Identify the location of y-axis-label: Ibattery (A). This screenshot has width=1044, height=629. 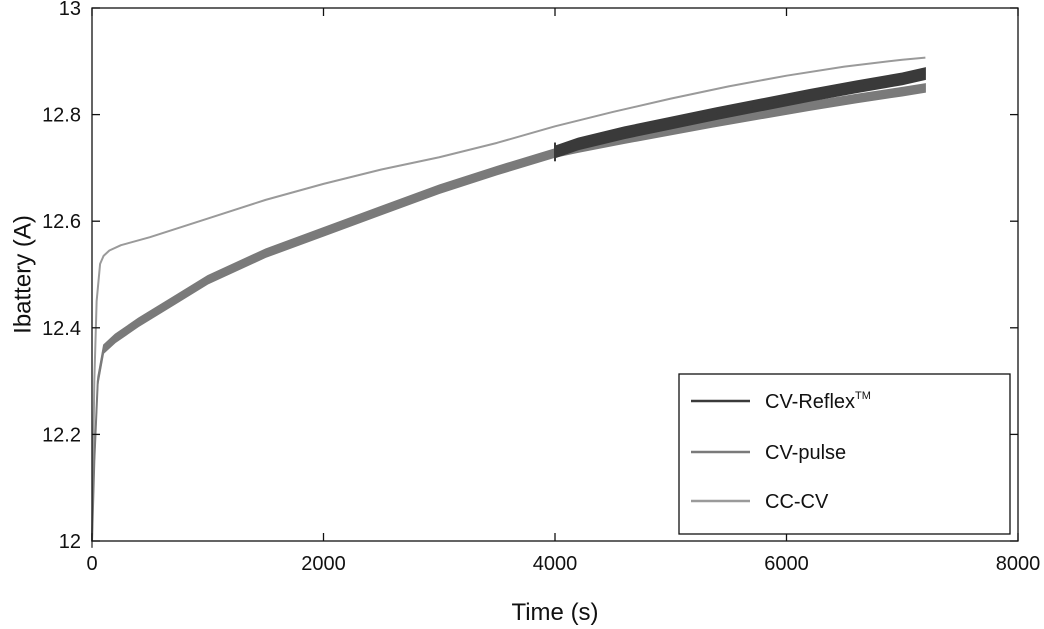
(22, 274).